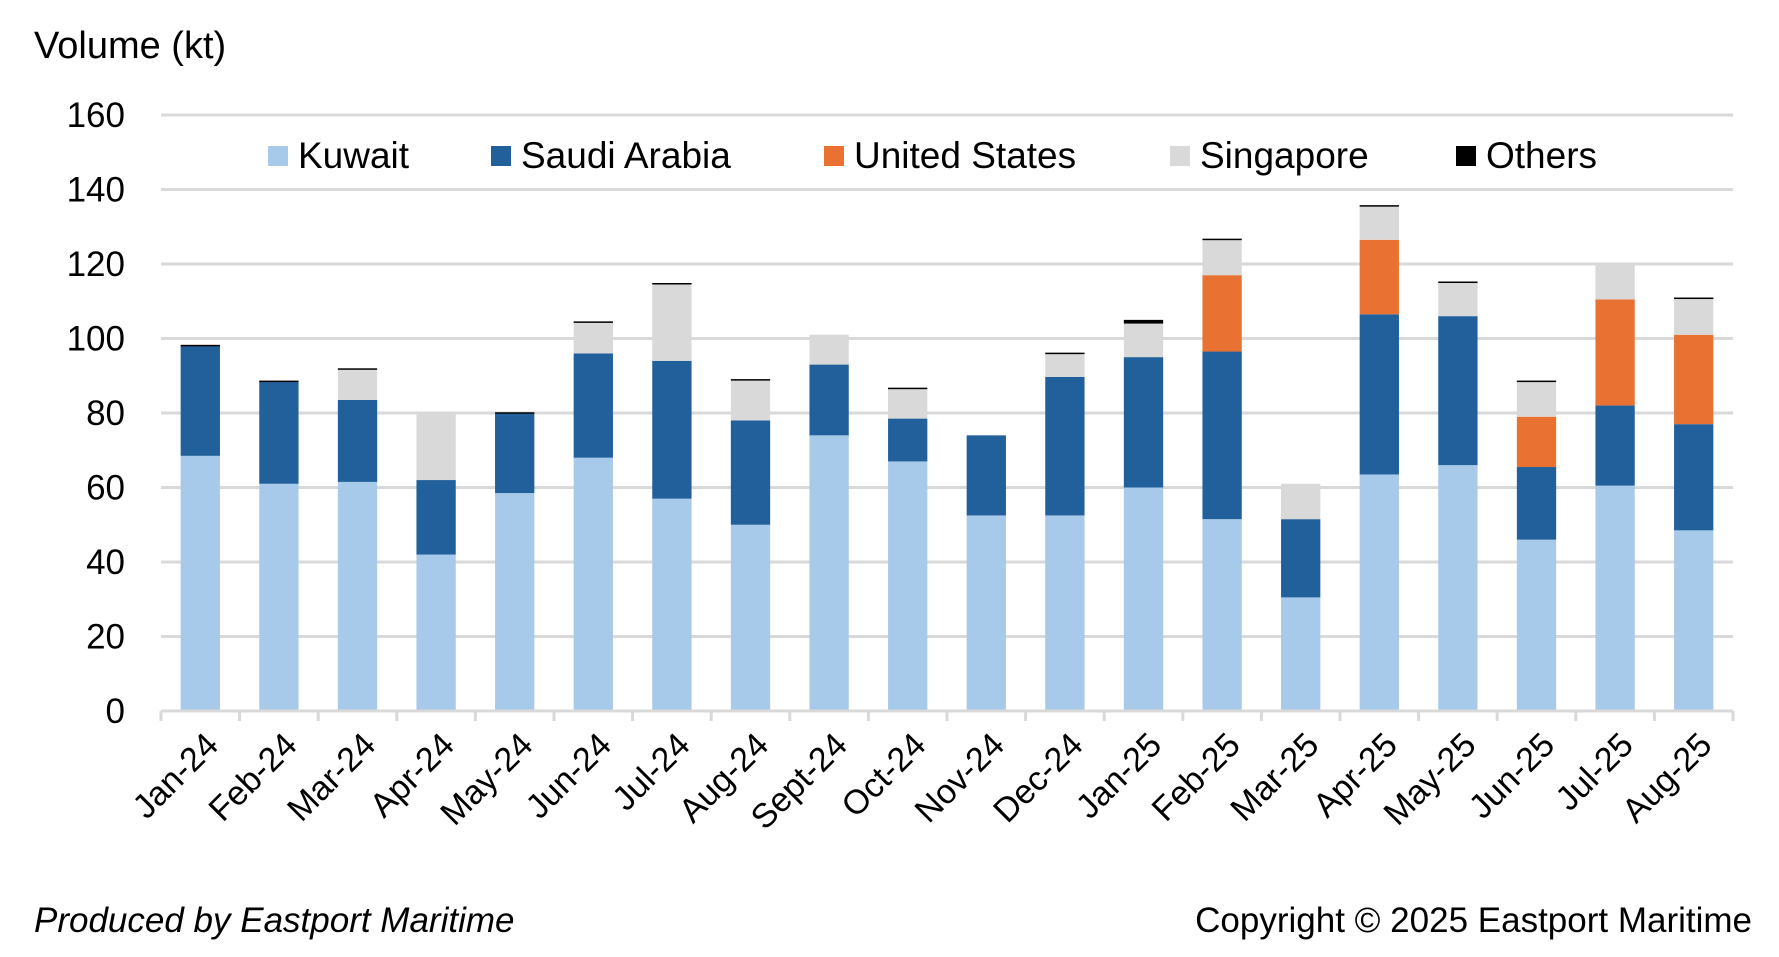 This screenshot has width=1779, height=957. I want to click on y-tick-label: 120, so click(96, 264).